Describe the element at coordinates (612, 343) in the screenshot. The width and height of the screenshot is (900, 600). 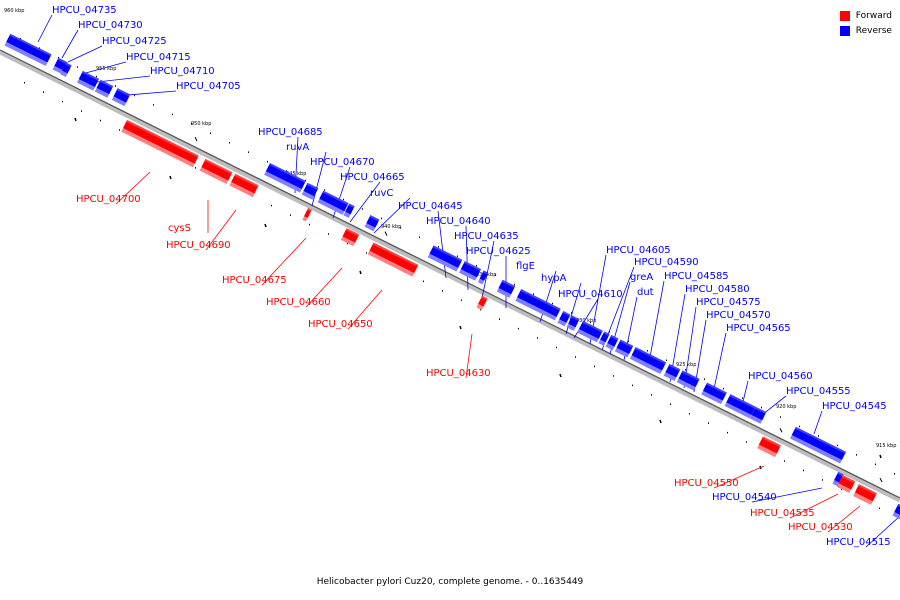
I see `gene-grea` at that location.